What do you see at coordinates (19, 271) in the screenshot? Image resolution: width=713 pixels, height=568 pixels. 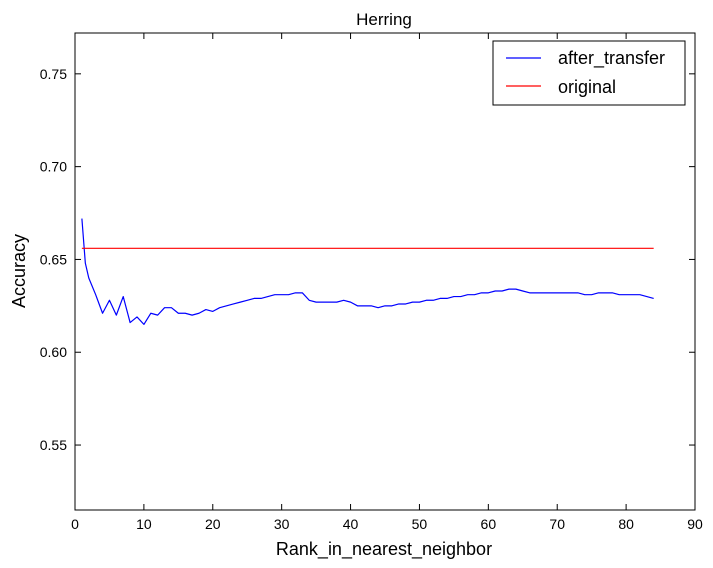 I see `y-axis-label: Accuracy` at bounding box center [19, 271].